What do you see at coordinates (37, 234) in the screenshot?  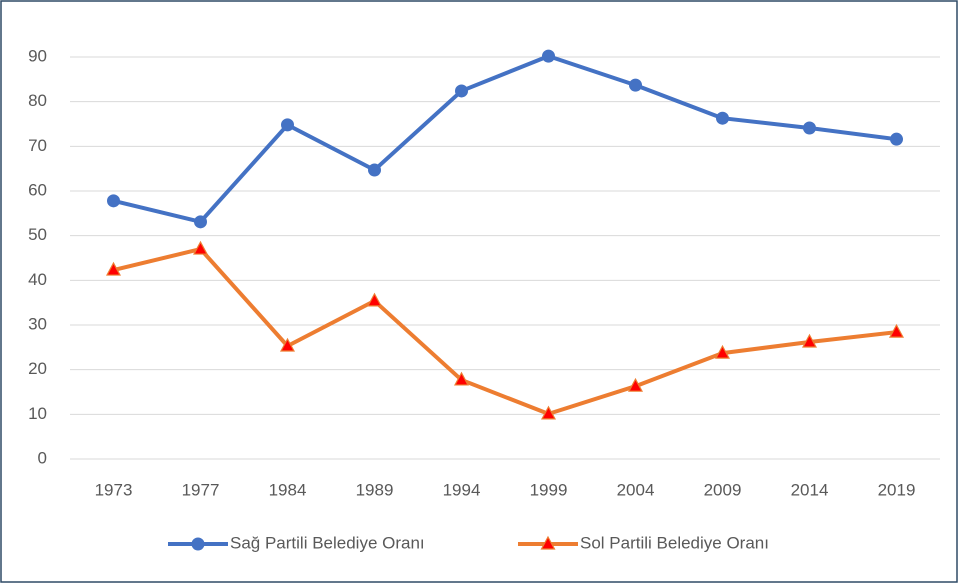 I see `y-tick-label: 50` at bounding box center [37, 234].